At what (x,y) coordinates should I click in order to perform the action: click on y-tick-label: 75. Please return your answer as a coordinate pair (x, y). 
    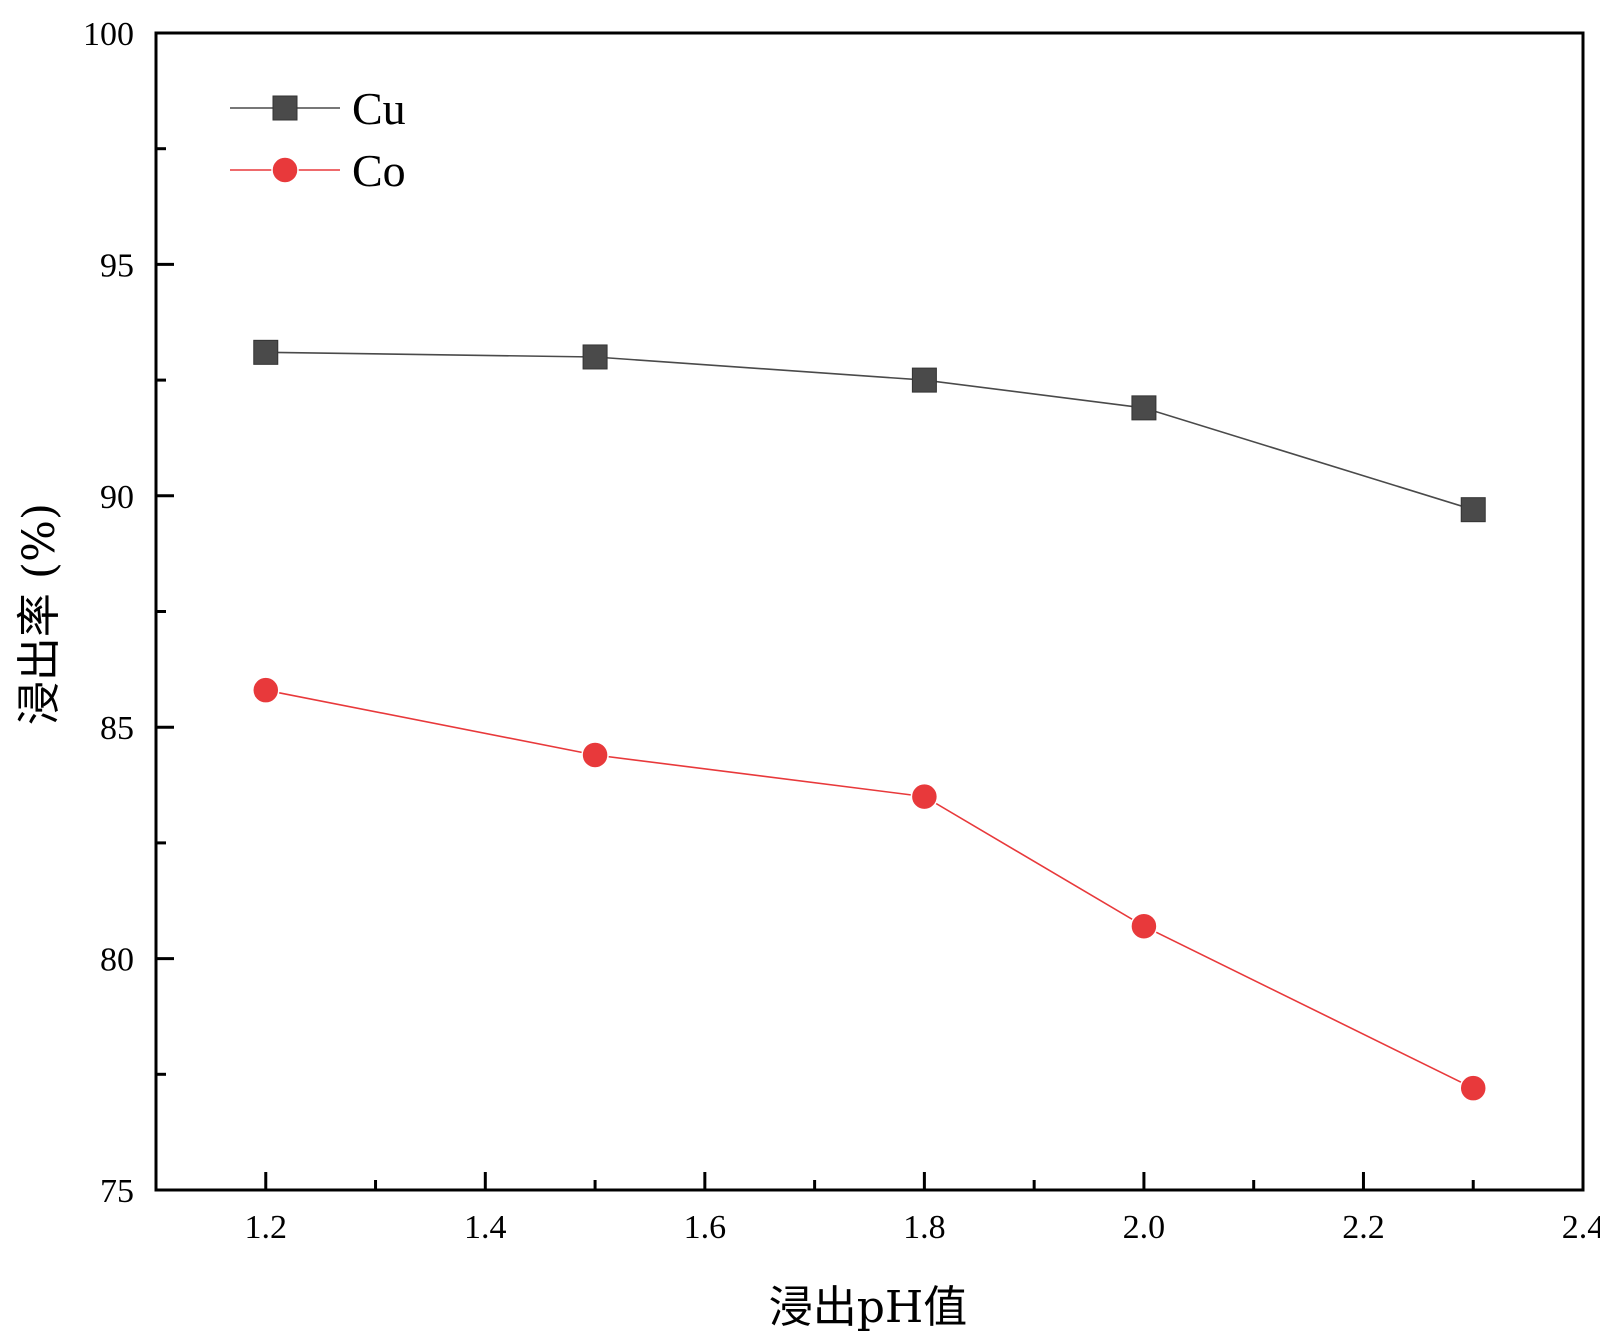
    Looking at the image, I should click on (117, 1191).